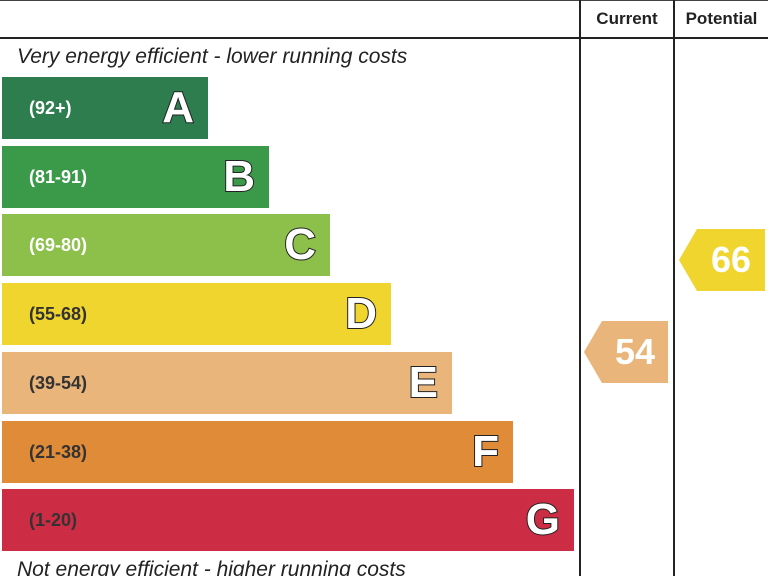 The height and width of the screenshot is (576, 768). Describe the element at coordinates (288, 520) in the screenshot. I see `band-g: (1-20) G` at that location.